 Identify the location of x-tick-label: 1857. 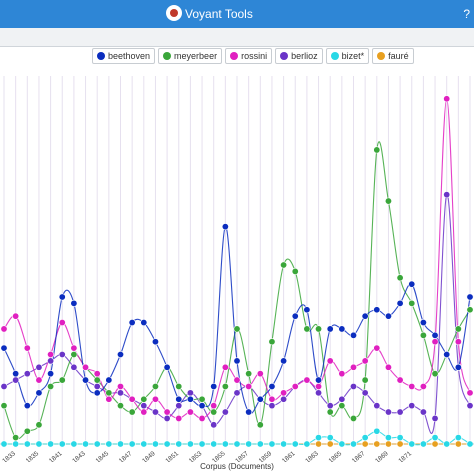
(242, 456).